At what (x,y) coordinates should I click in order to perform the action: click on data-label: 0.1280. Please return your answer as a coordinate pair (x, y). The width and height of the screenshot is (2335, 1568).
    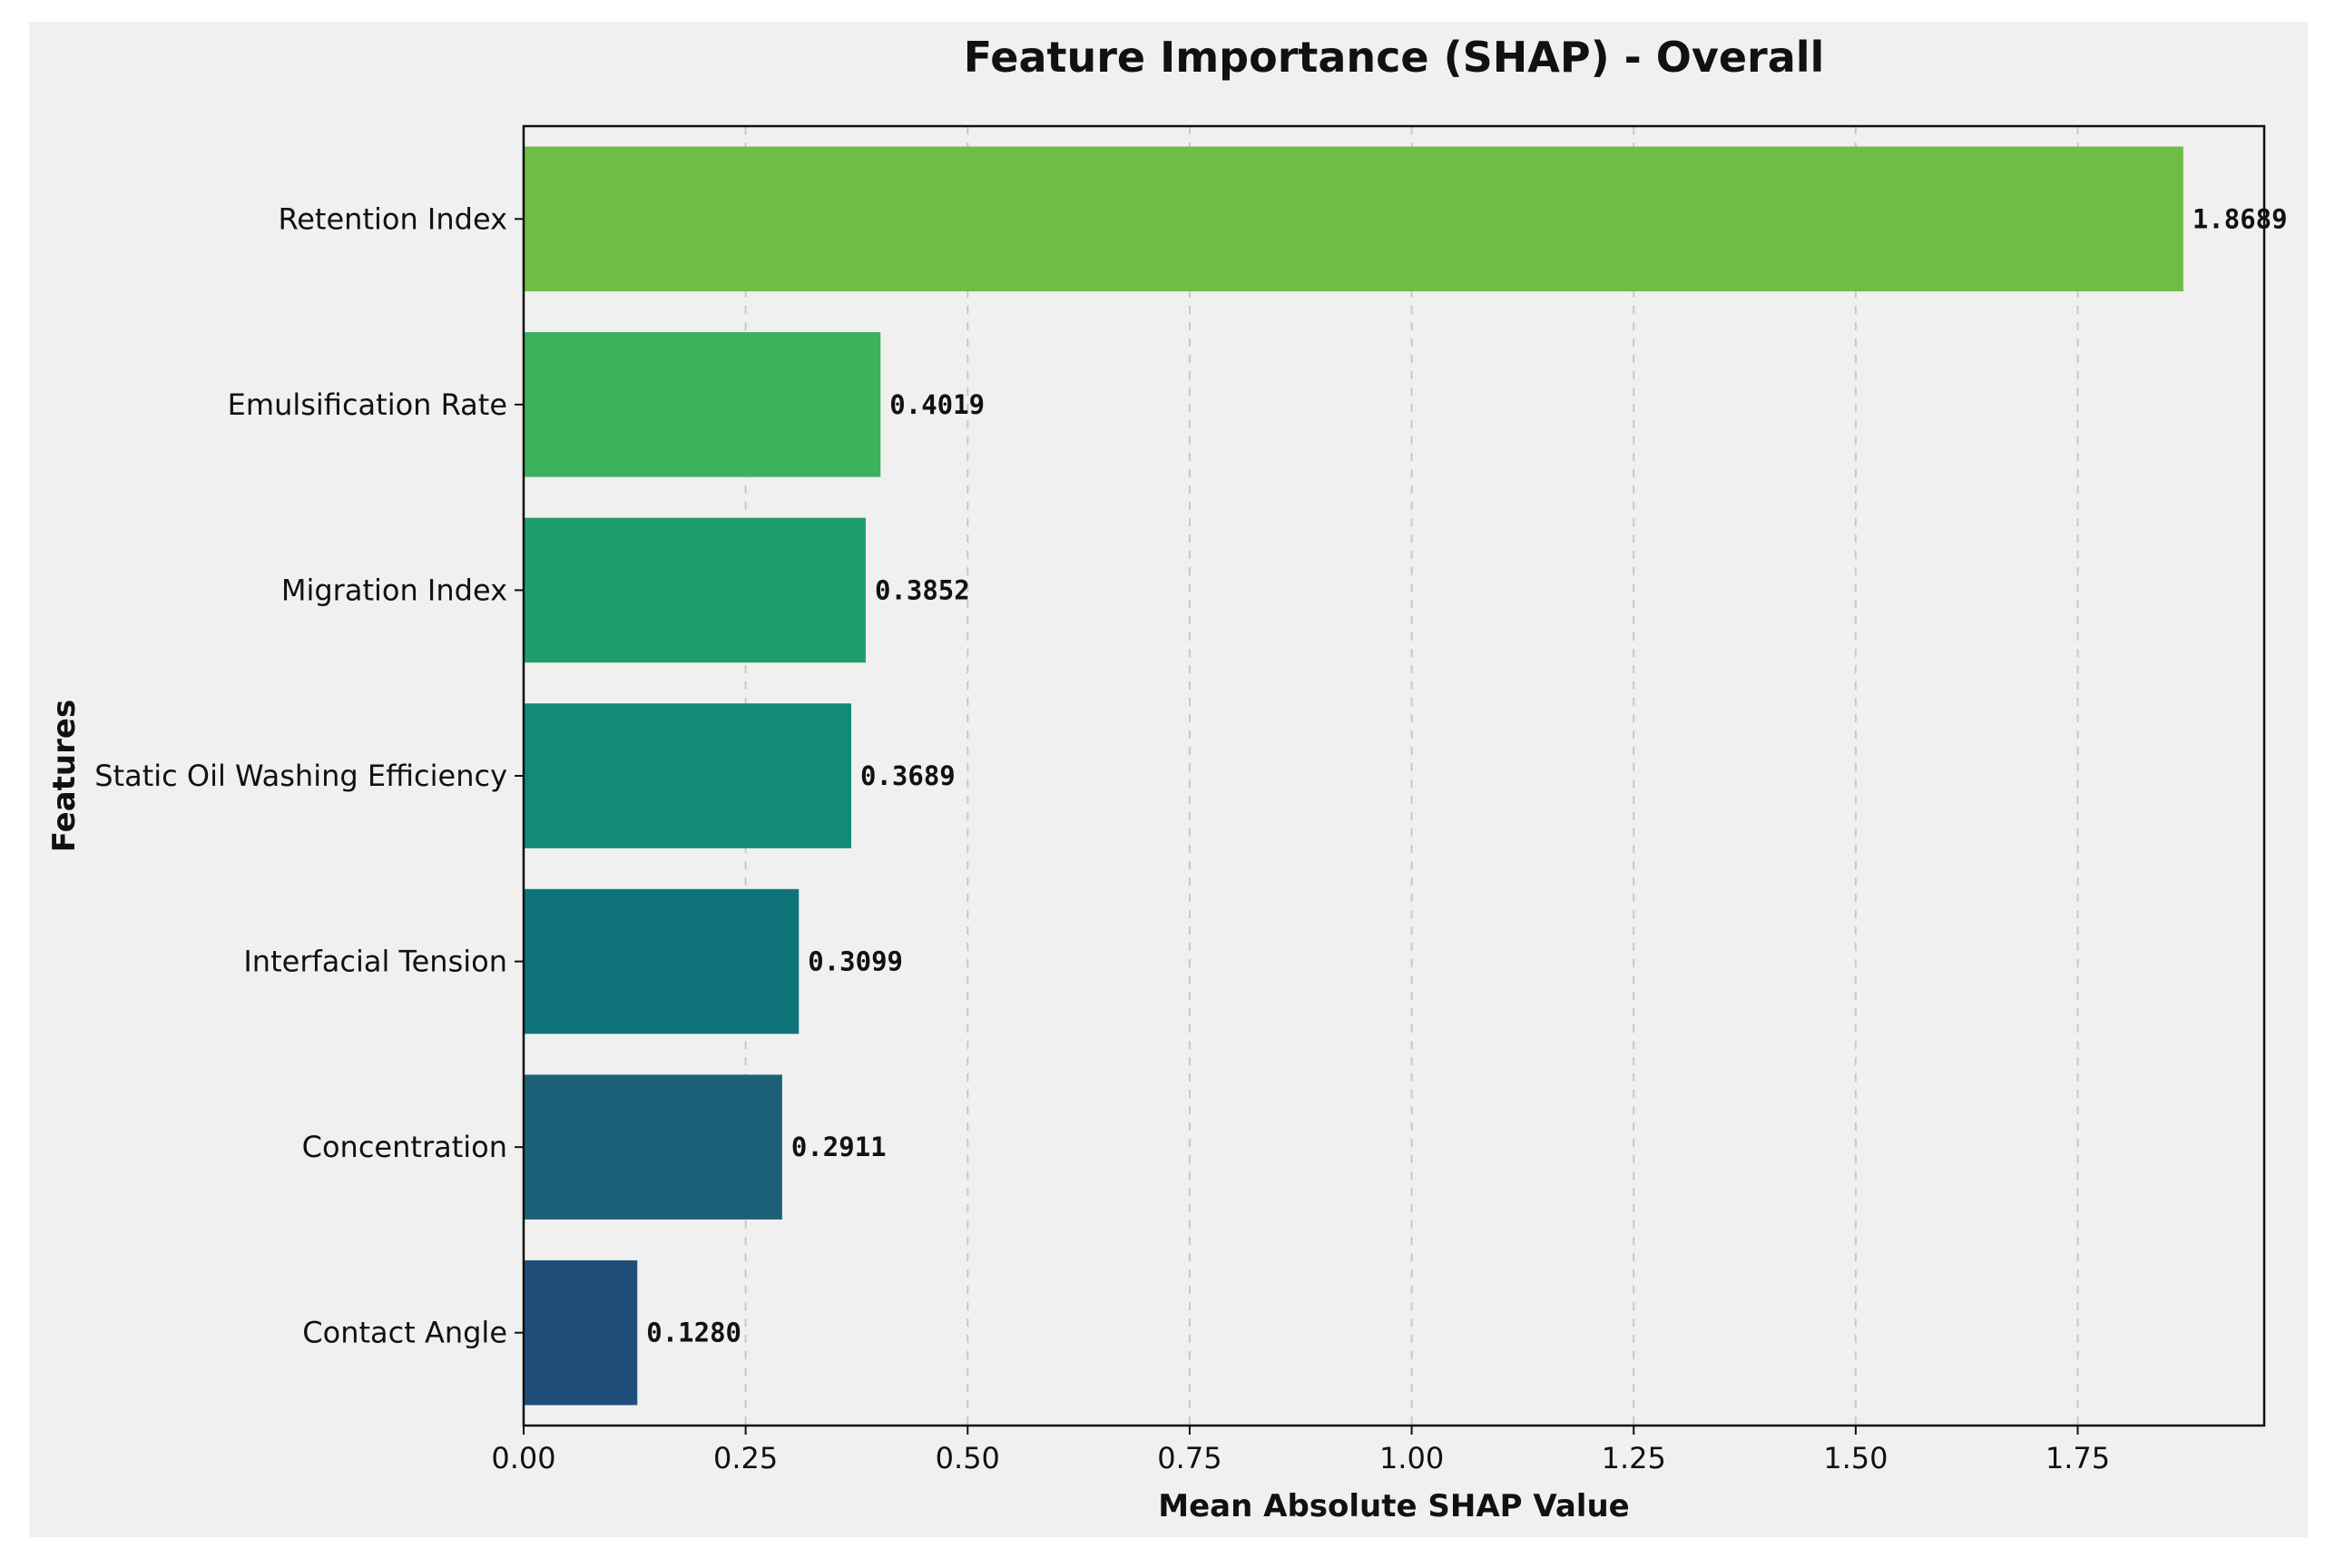
    Looking at the image, I should click on (693, 1333).